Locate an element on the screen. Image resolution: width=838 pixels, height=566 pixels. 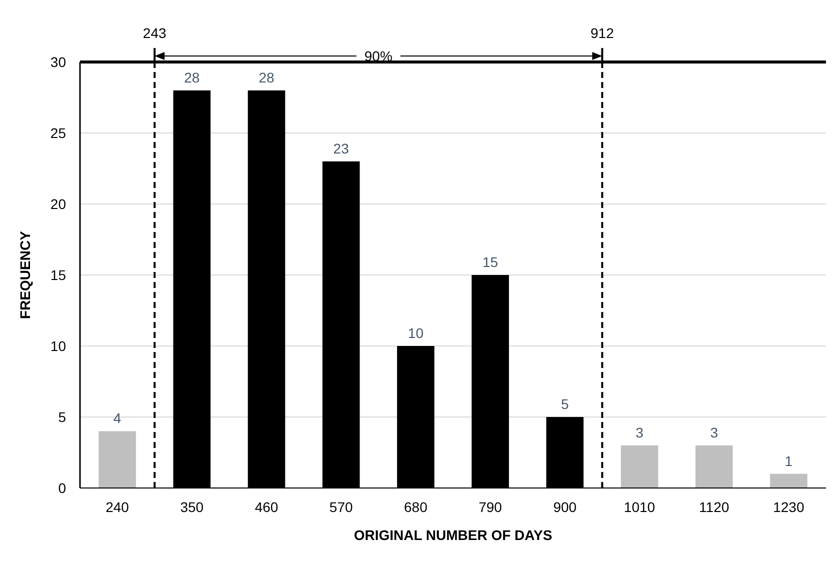
x-tick-label: 900 is located at coordinates (565, 507).